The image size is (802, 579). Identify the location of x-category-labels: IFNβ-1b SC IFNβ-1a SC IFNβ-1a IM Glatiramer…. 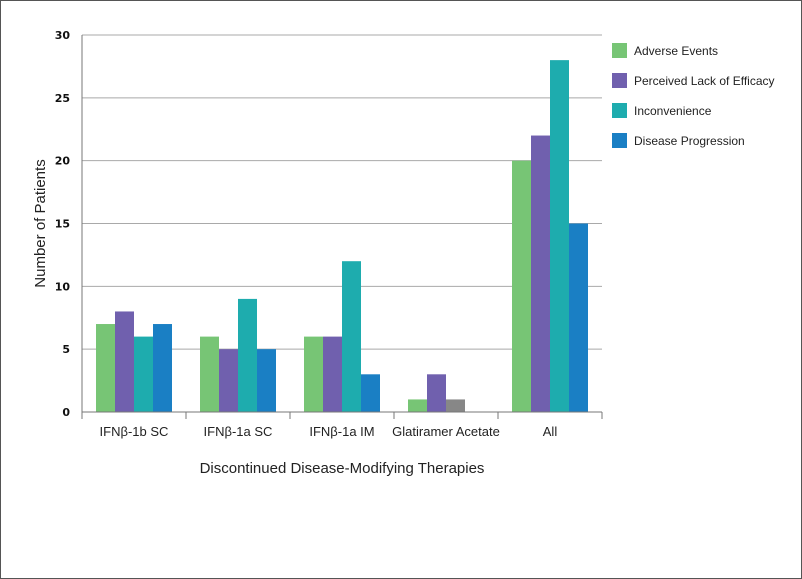
(329, 431).